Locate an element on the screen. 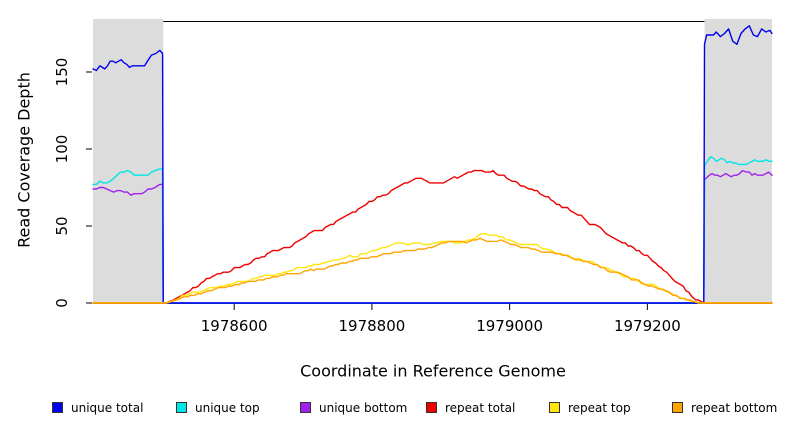  y-tick-label: 50 is located at coordinates (62, 225).